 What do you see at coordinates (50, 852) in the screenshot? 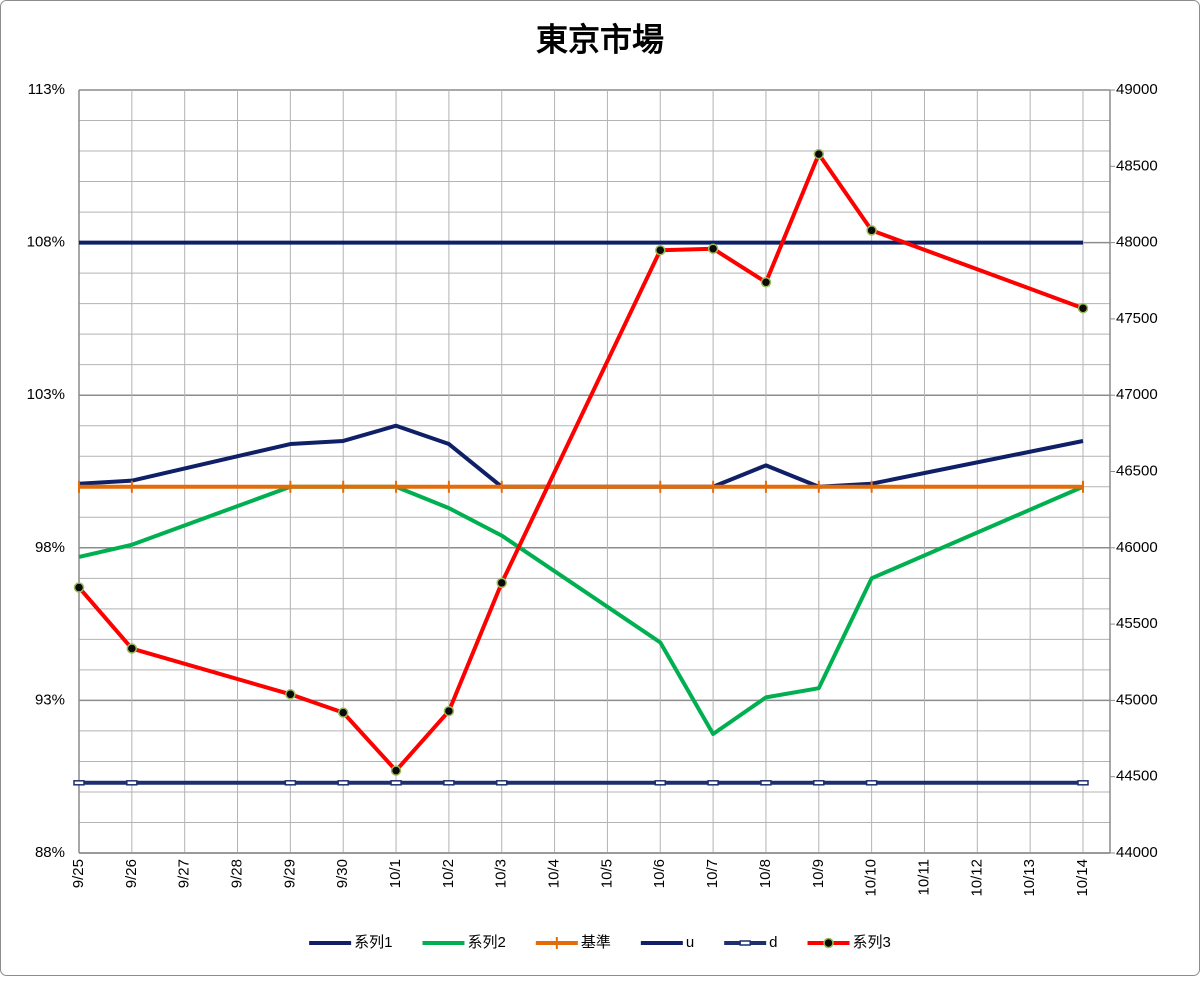
I see `y-tick-label: 88%` at bounding box center [50, 852].